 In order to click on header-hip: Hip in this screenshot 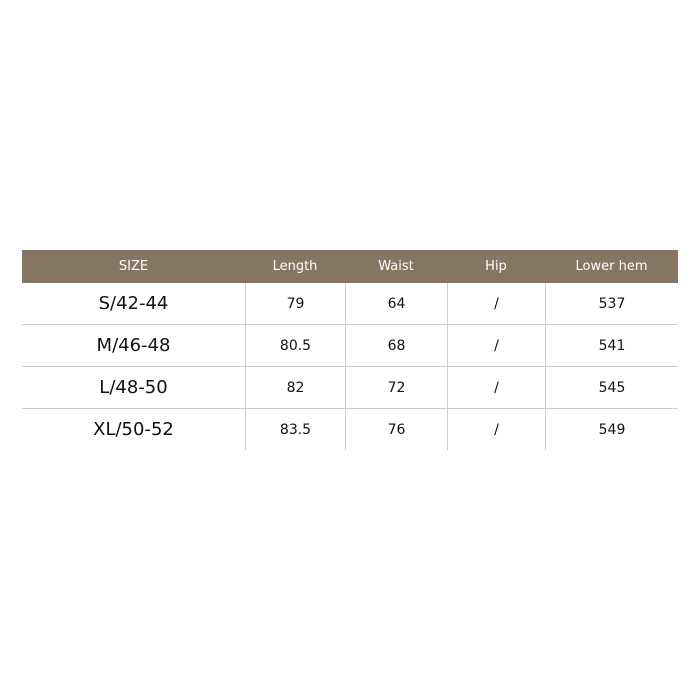, I will do `click(496, 266)`.